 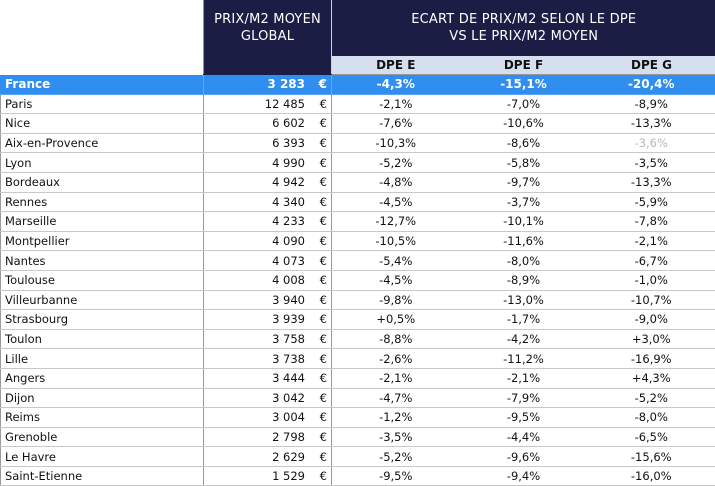 I want to click on price-cell: 4 990€, so click(x=268, y=163).